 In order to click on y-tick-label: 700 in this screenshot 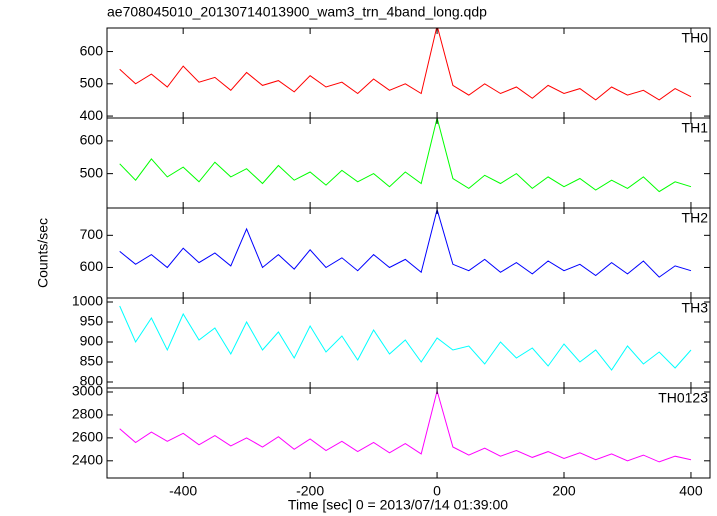, I will do `click(92, 234)`.